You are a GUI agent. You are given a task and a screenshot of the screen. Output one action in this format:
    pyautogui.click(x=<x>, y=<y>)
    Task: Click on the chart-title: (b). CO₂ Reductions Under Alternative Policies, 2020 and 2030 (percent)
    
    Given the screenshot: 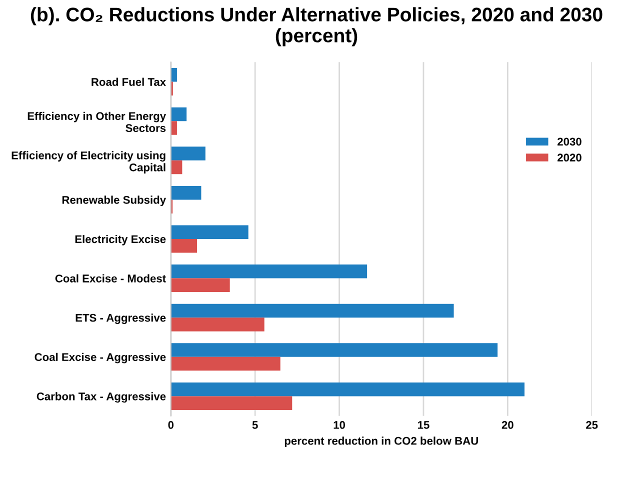 What is the action you would take?
    pyautogui.click(x=316, y=26)
    